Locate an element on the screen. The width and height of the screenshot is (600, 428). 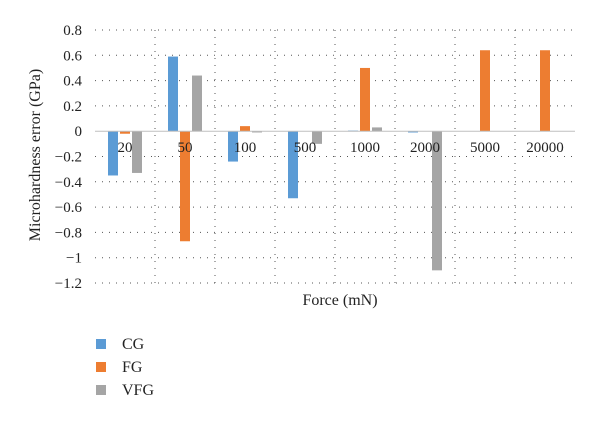
y-tick-label: 0.6 is located at coordinates (72, 56).